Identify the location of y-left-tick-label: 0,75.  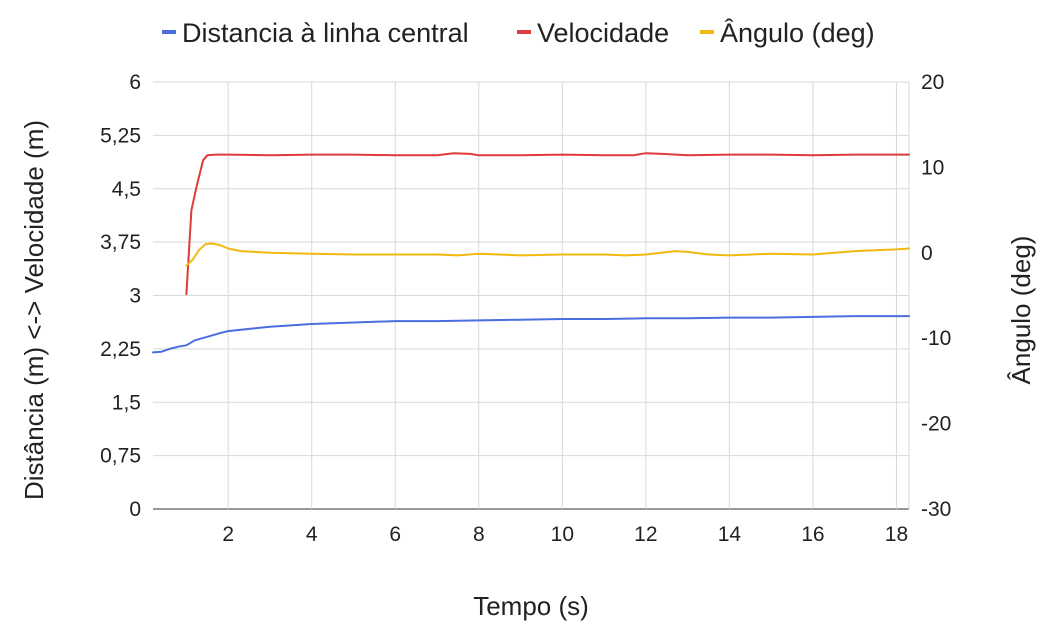
(120, 456).